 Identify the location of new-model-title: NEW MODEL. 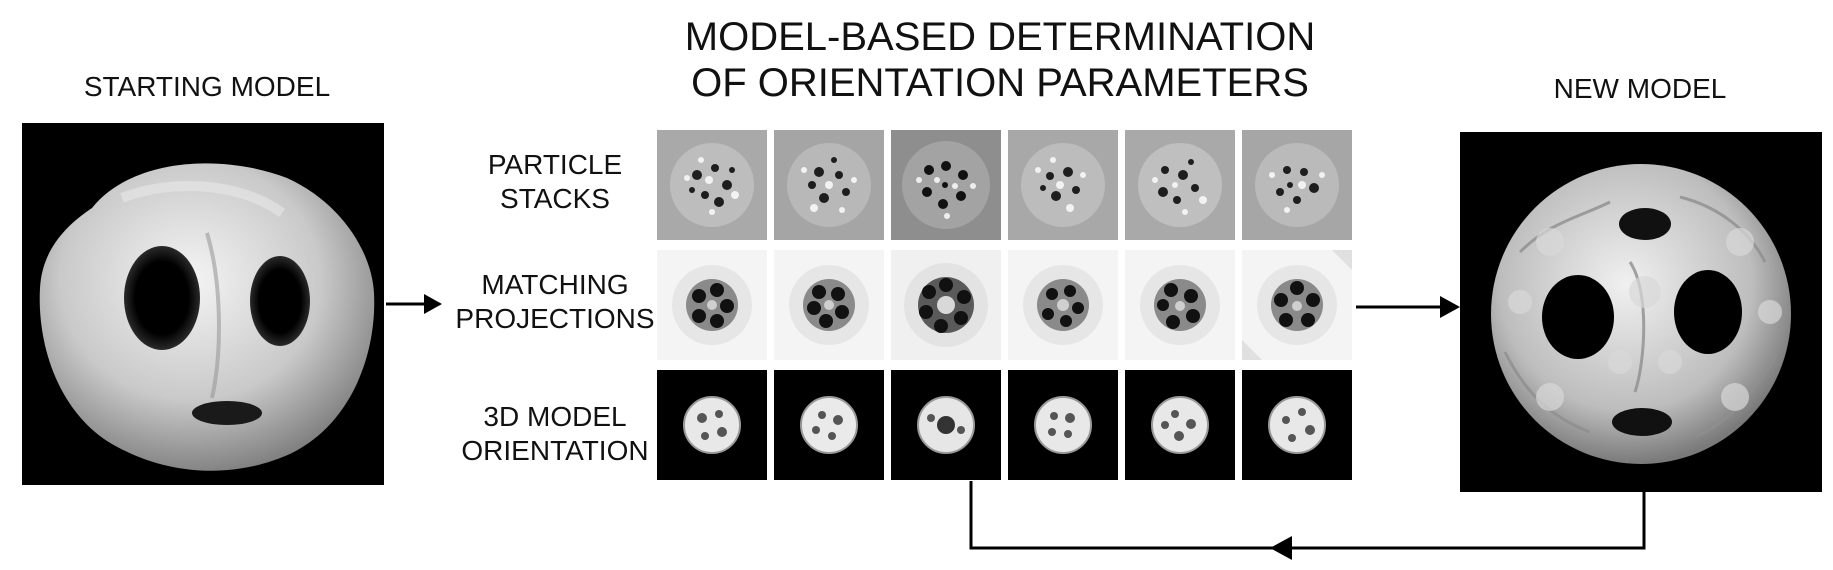
(1640, 88).